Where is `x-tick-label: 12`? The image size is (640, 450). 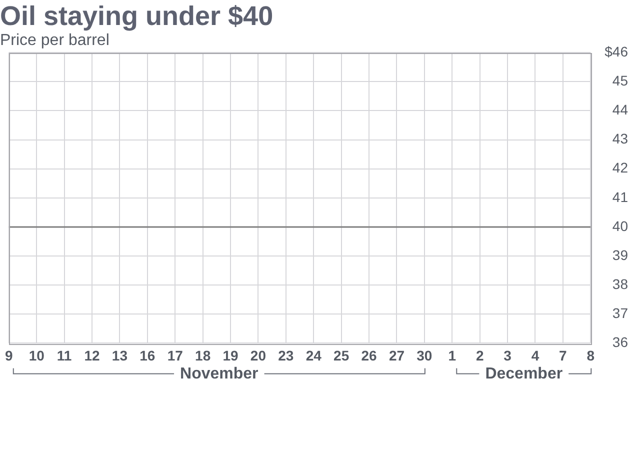
x-tick-label: 12 is located at coordinates (92, 355).